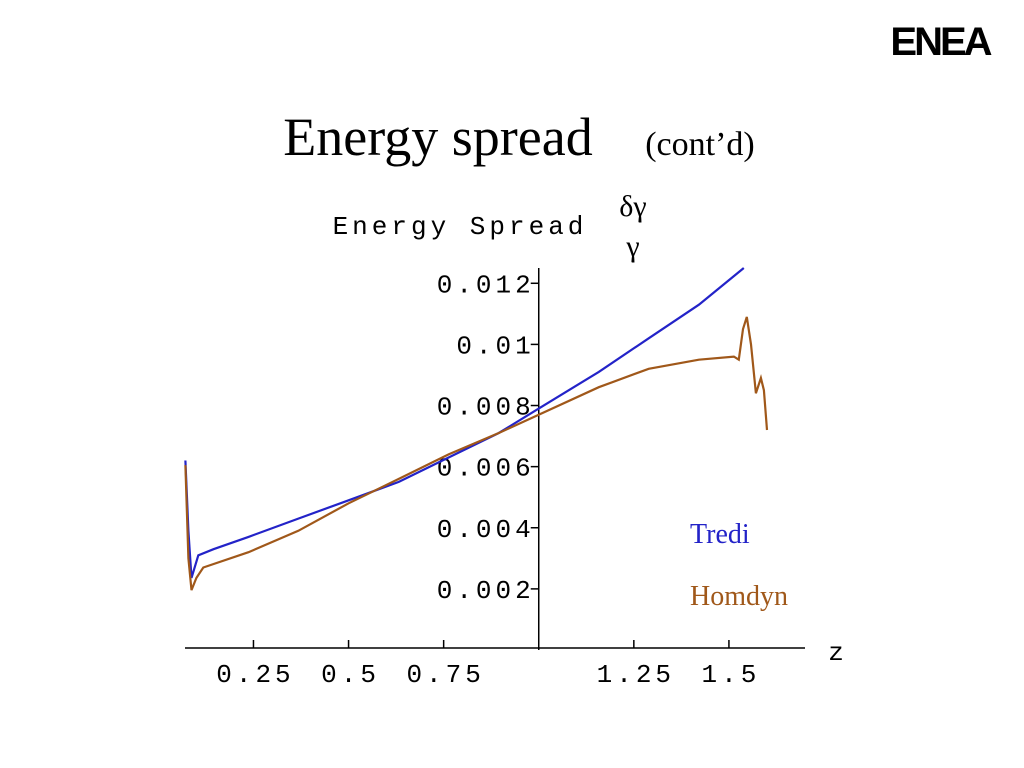 The height and width of the screenshot is (768, 1024). Describe the element at coordinates (731, 675) in the screenshot. I see `x-tick-label: 1.5` at that location.